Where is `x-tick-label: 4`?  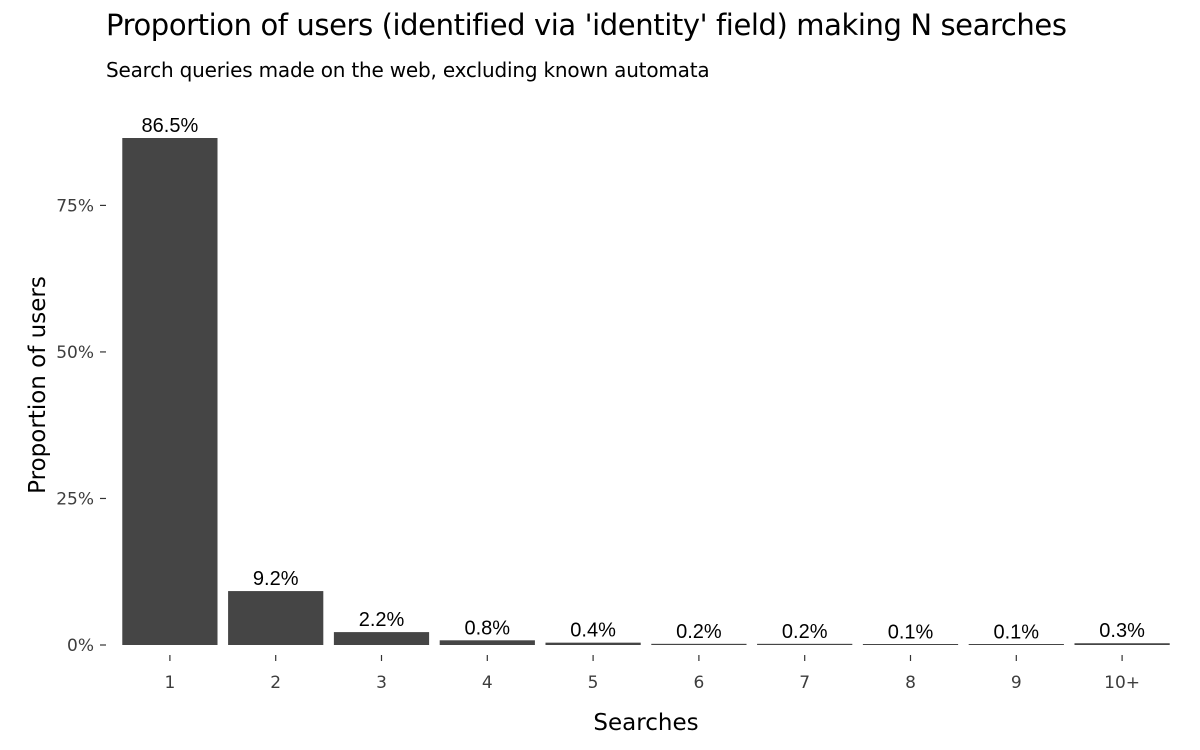
x-tick-label: 4 is located at coordinates (487, 683).